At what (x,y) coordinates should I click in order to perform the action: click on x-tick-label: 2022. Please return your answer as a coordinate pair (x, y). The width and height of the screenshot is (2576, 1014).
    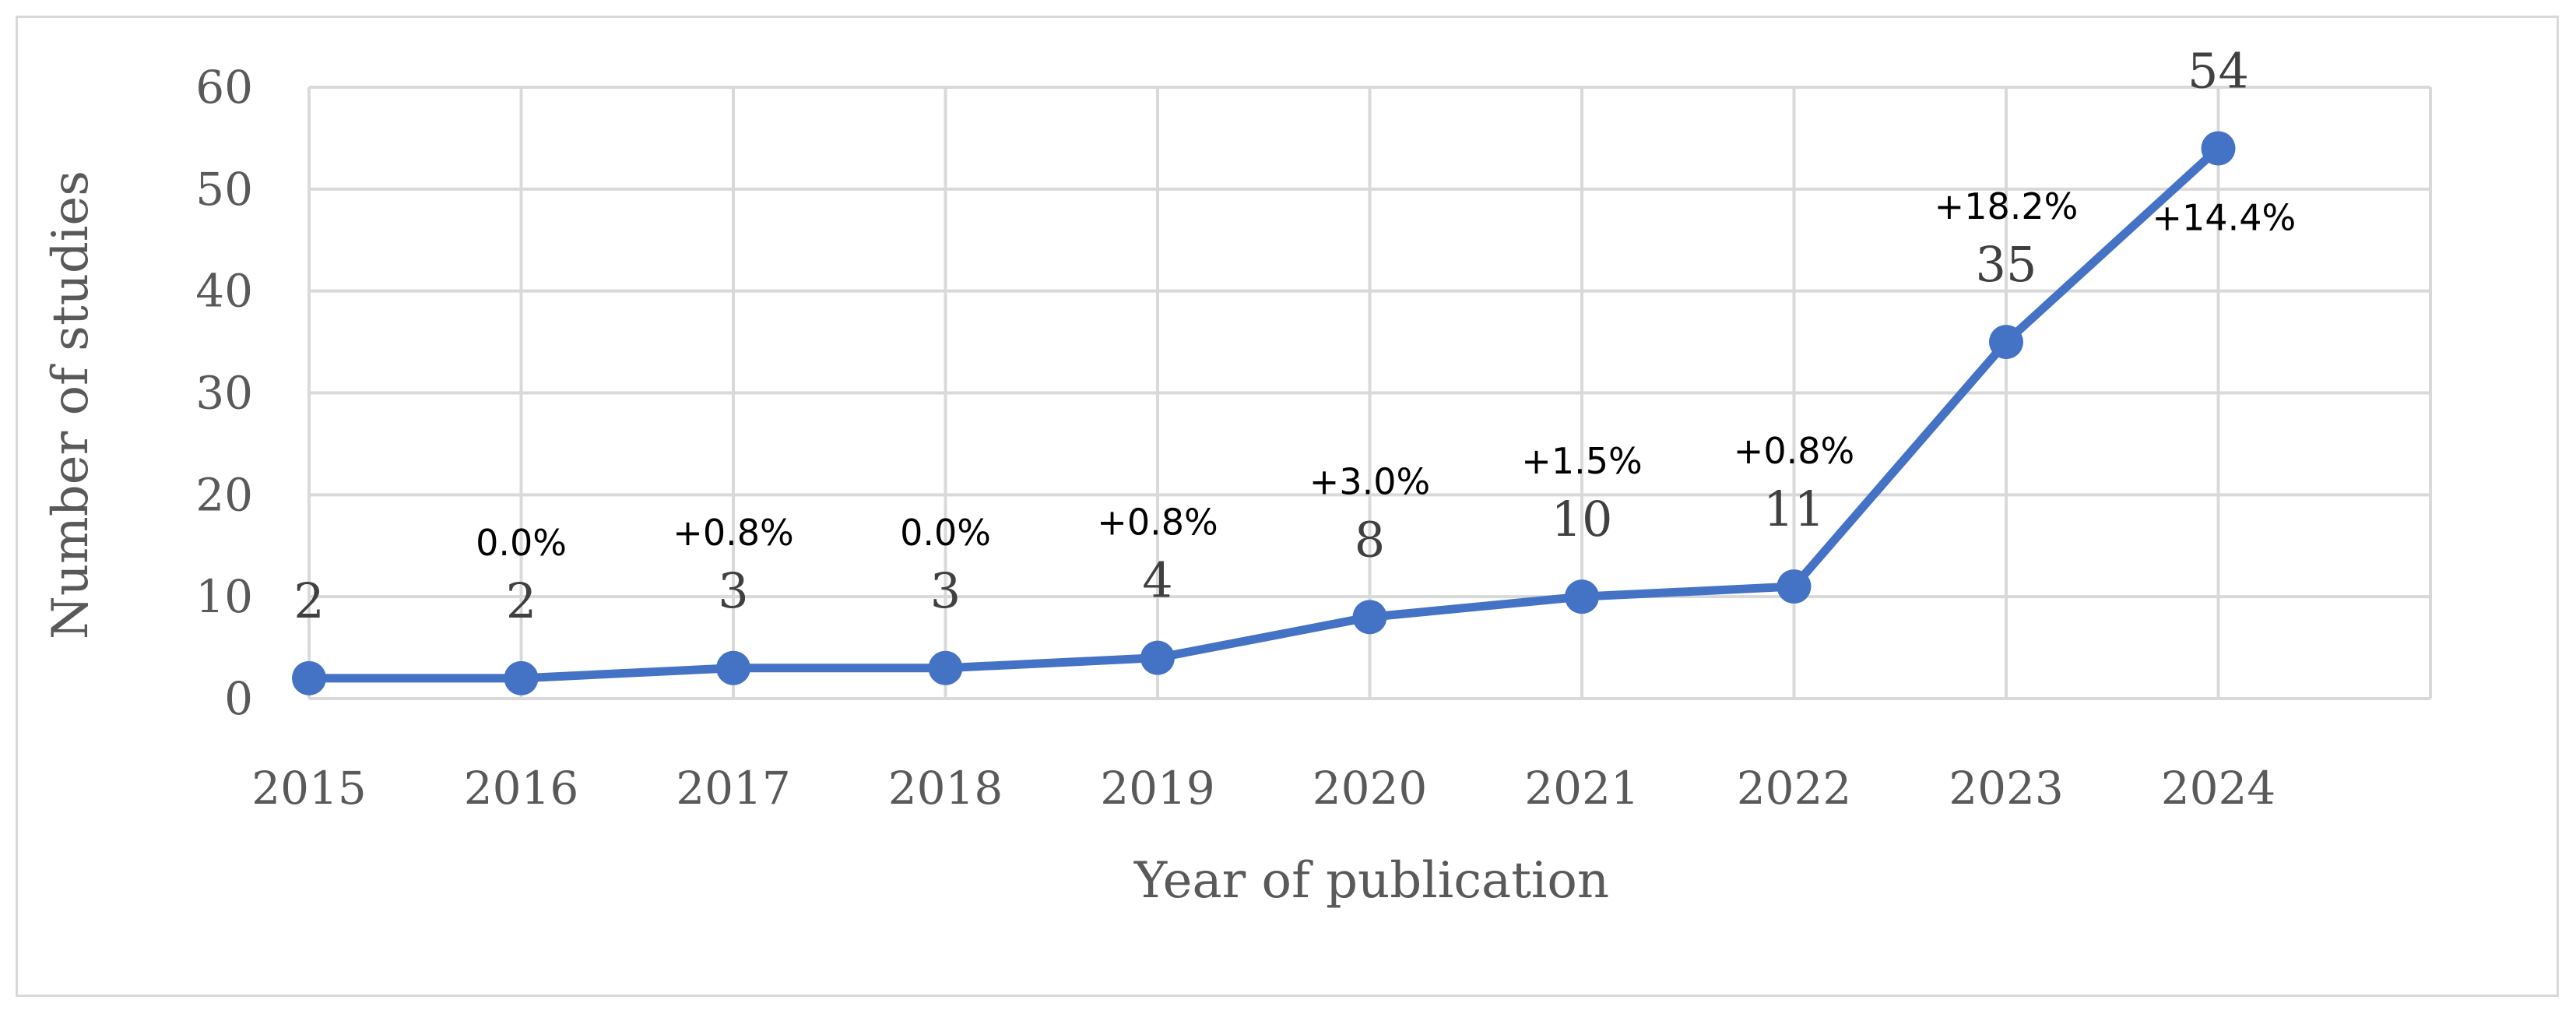
    Looking at the image, I should click on (1795, 788).